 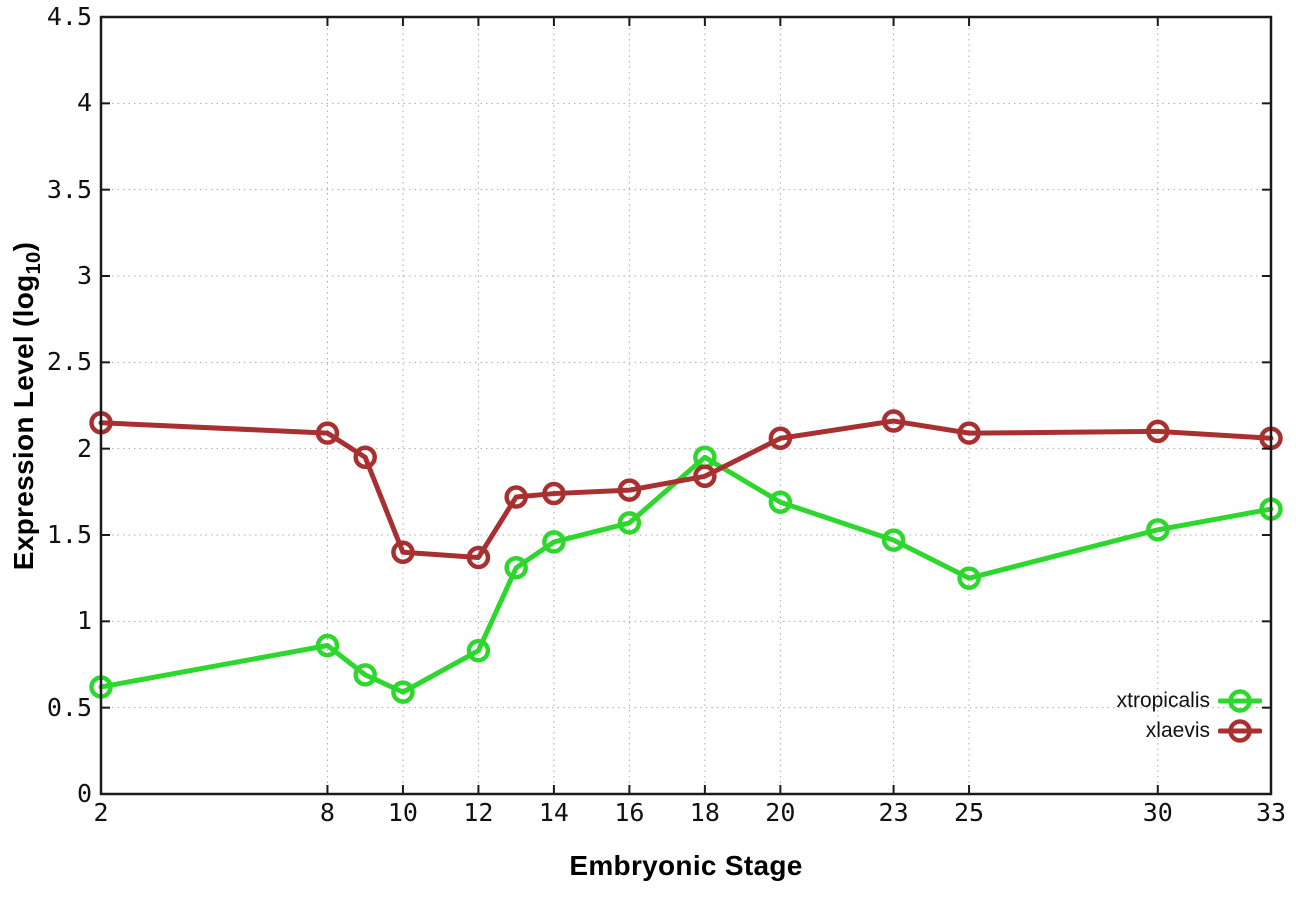 I want to click on legend: xtropicalis xlaevis, so click(x=1189, y=716).